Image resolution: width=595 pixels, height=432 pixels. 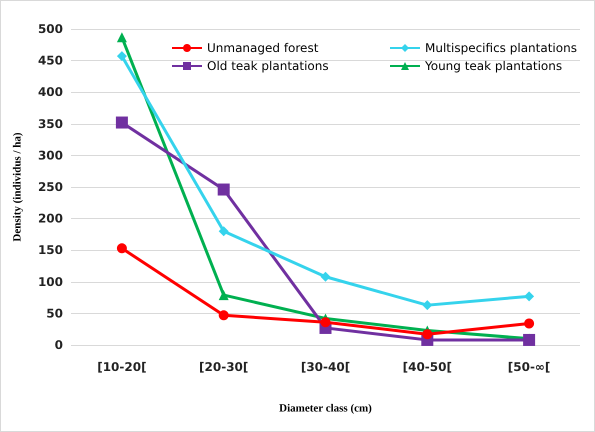 What do you see at coordinates (58, 345) in the screenshot?
I see `y-tick-label: 0` at bounding box center [58, 345].